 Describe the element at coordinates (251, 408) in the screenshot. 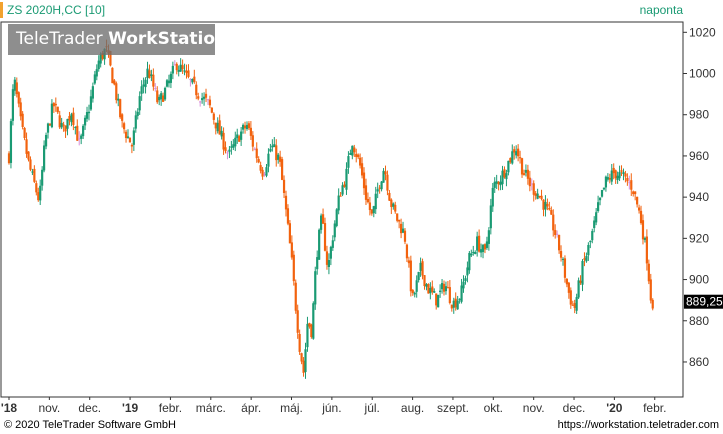

I see `x-tick-label: ápr.` at that location.